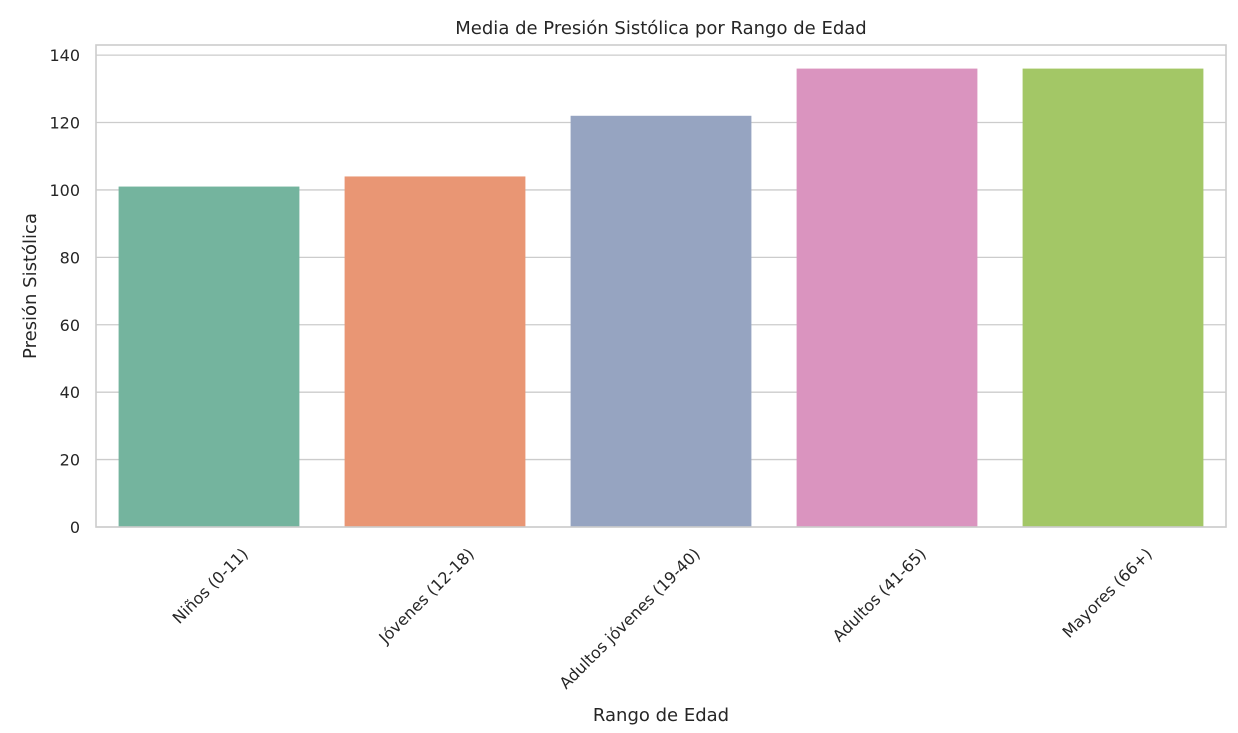  What do you see at coordinates (661, 715) in the screenshot?
I see `x-axis-label: Rango de Edad` at bounding box center [661, 715].